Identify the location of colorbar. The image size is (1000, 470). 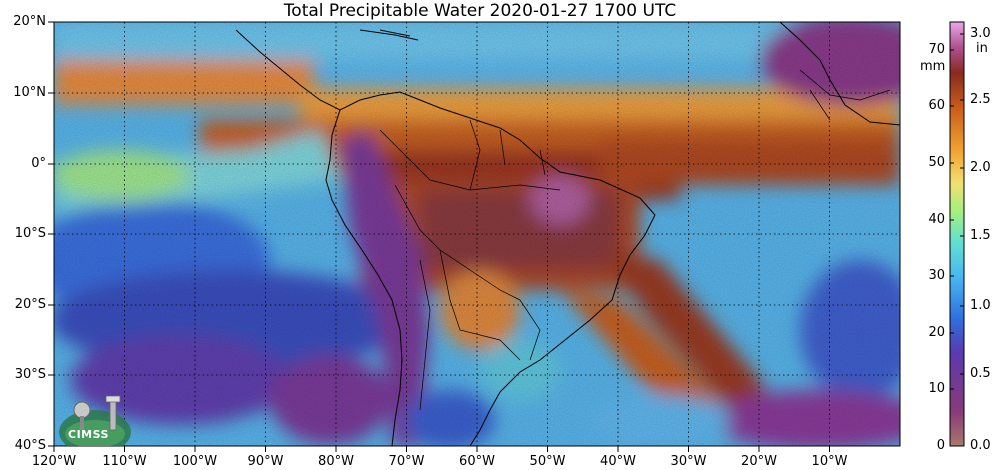
(957, 234).